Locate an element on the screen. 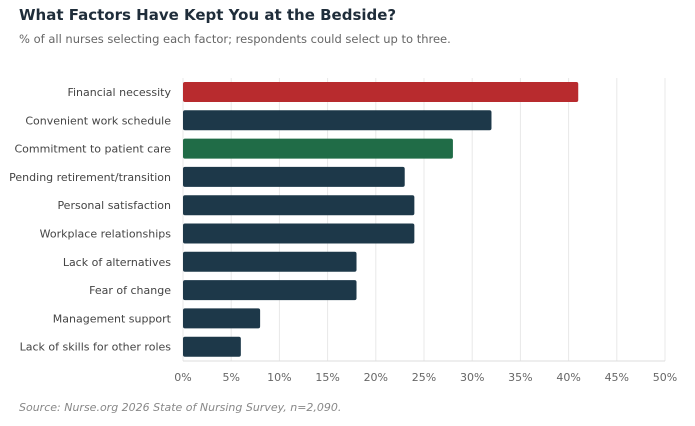 The width and height of the screenshot is (695, 426). category-label: Workplace relationships is located at coordinates (106, 234).